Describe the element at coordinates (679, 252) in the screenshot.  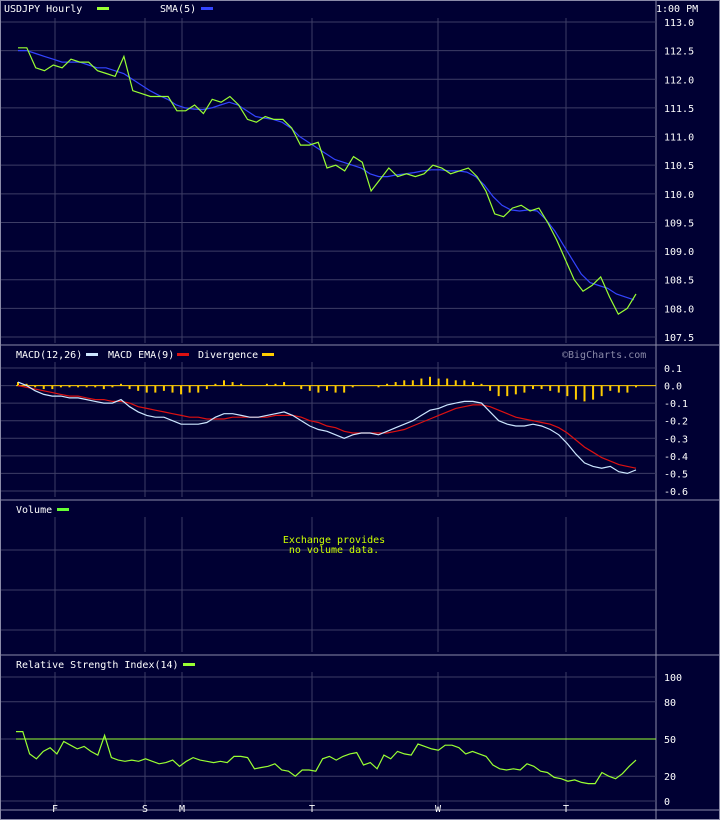
I see `y-tick-label: 109.0` at that location.